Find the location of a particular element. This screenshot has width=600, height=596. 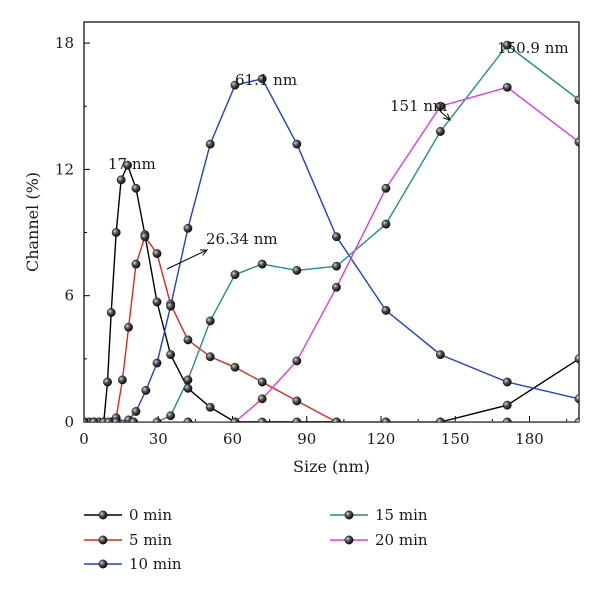

annotation-arrow-151nm-head is located at coordinates (447, 117).